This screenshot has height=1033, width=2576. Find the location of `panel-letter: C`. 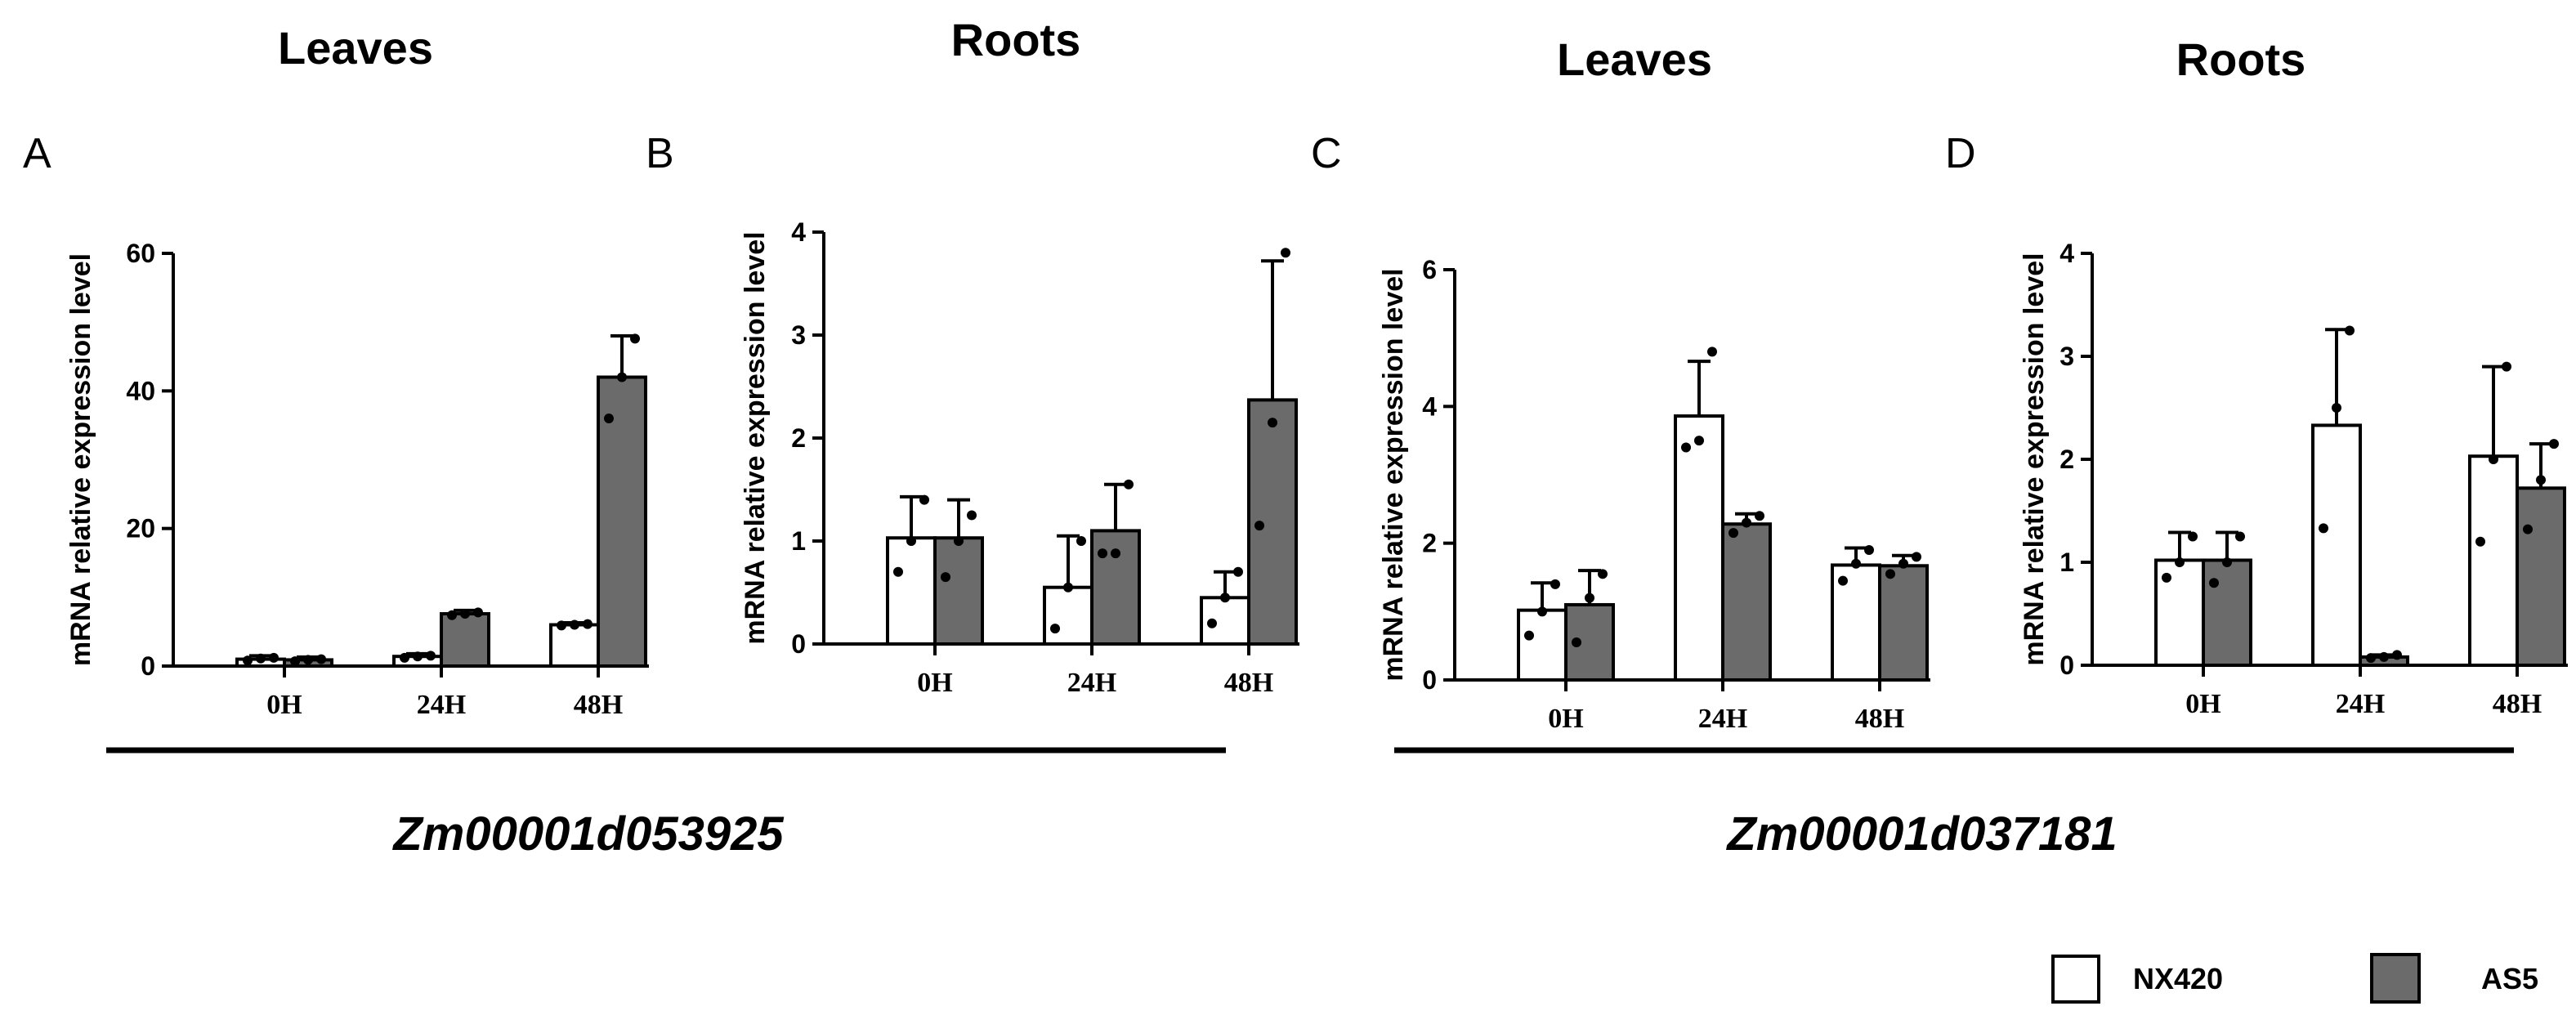

panel-letter: C is located at coordinates (1326, 153).